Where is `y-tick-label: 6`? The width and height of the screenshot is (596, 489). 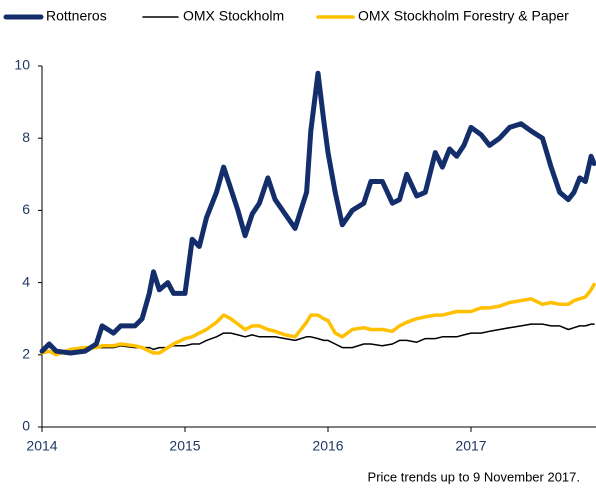 y-tick-label: 6 is located at coordinates (26, 209).